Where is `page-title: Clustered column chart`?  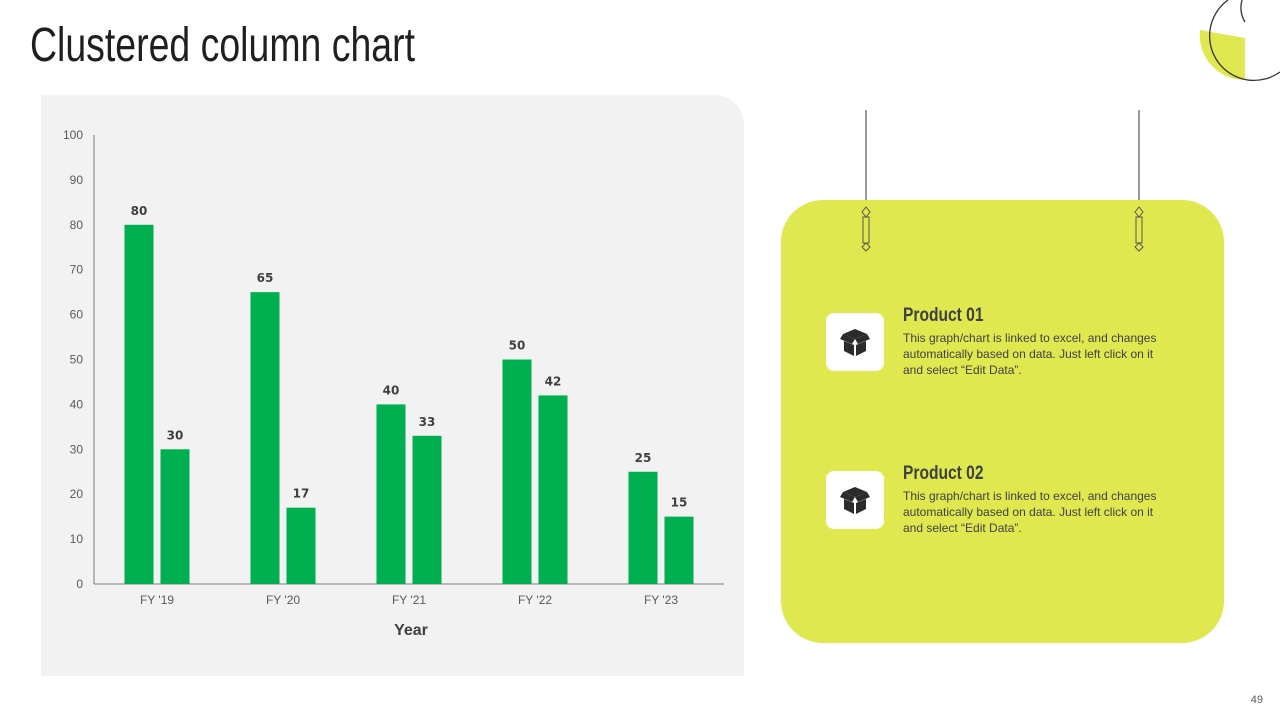 page-title: Clustered column chart is located at coordinates (222, 45).